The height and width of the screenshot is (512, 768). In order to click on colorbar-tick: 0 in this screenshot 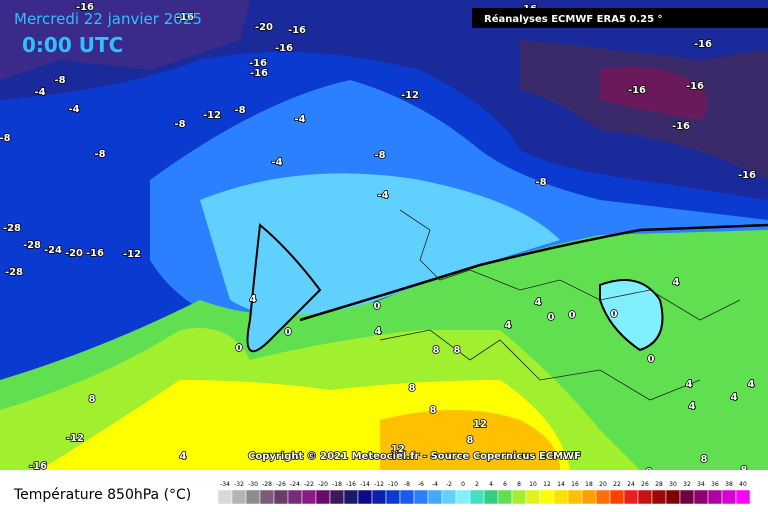, I will do `click(463, 484)`.